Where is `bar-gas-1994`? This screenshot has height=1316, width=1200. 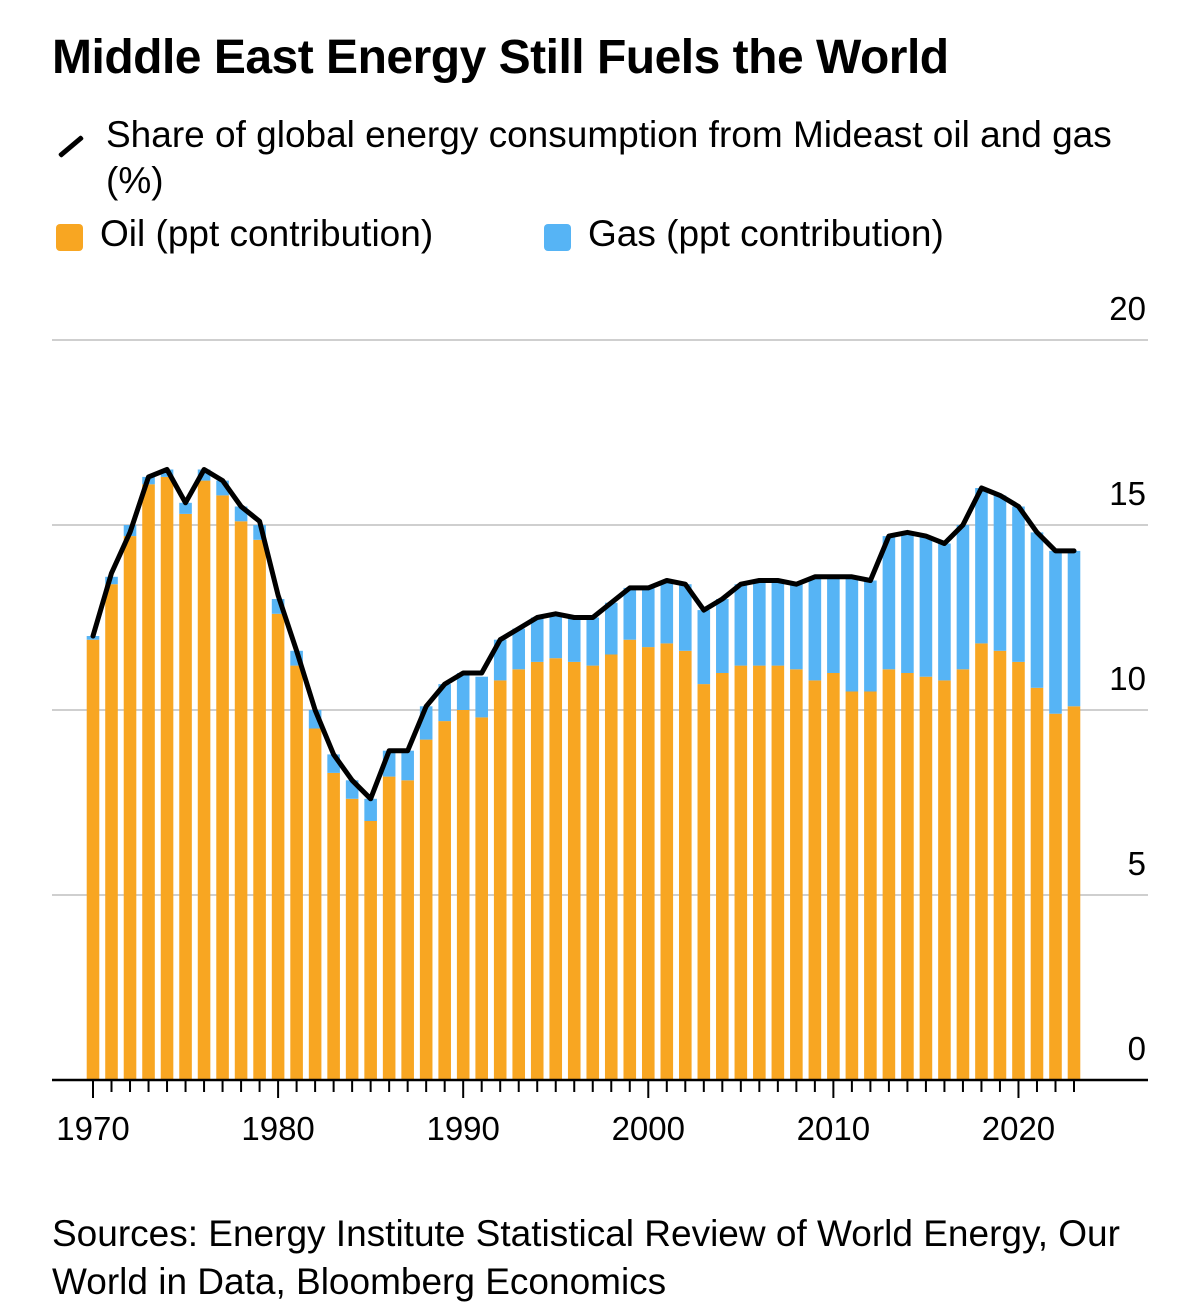 bar-gas-1994 is located at coordinates (537, 639).